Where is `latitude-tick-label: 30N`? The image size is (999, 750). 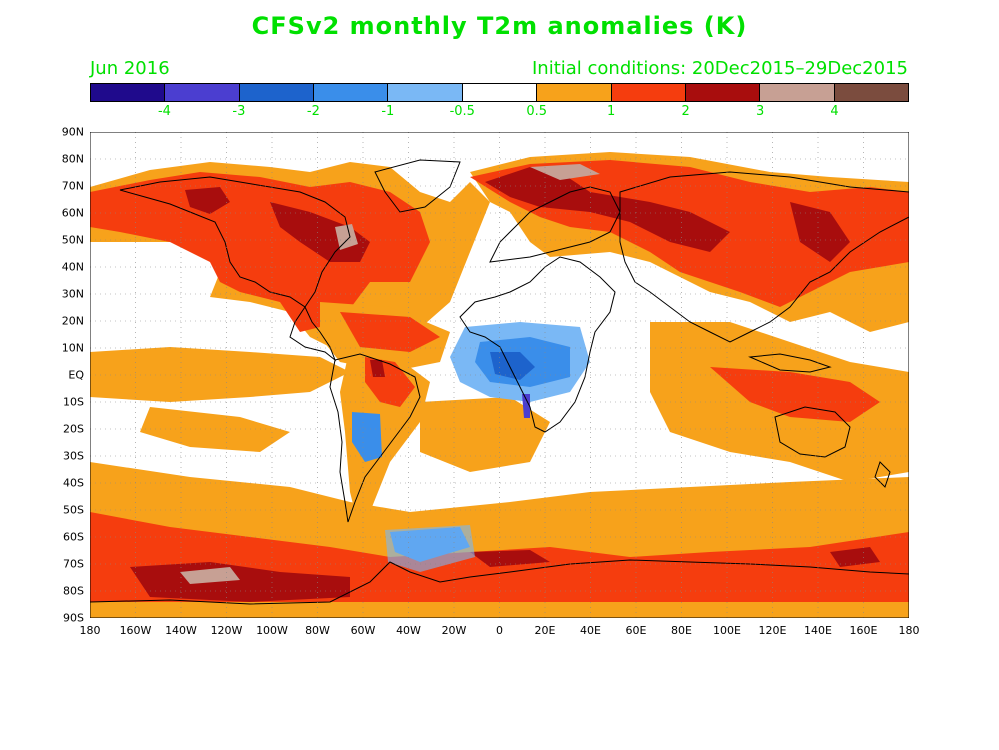 latitude-tick-label: 30N is located at coordinates (72, 294).